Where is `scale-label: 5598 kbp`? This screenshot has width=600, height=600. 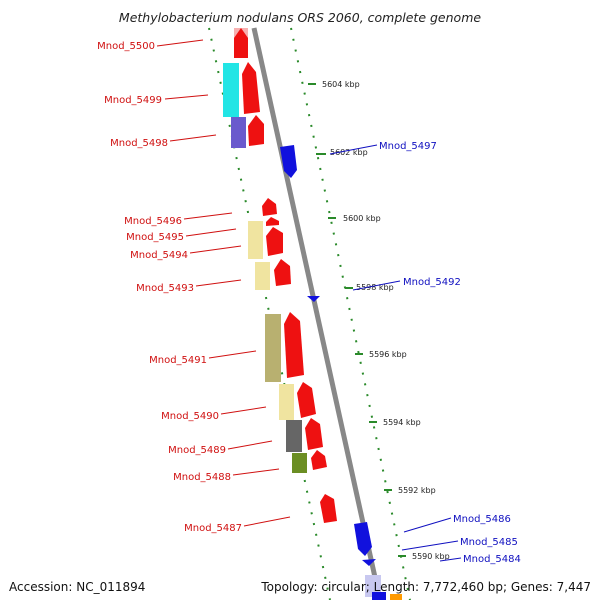 scale-label: 5598 kbp is located at coordinates (375, 287).